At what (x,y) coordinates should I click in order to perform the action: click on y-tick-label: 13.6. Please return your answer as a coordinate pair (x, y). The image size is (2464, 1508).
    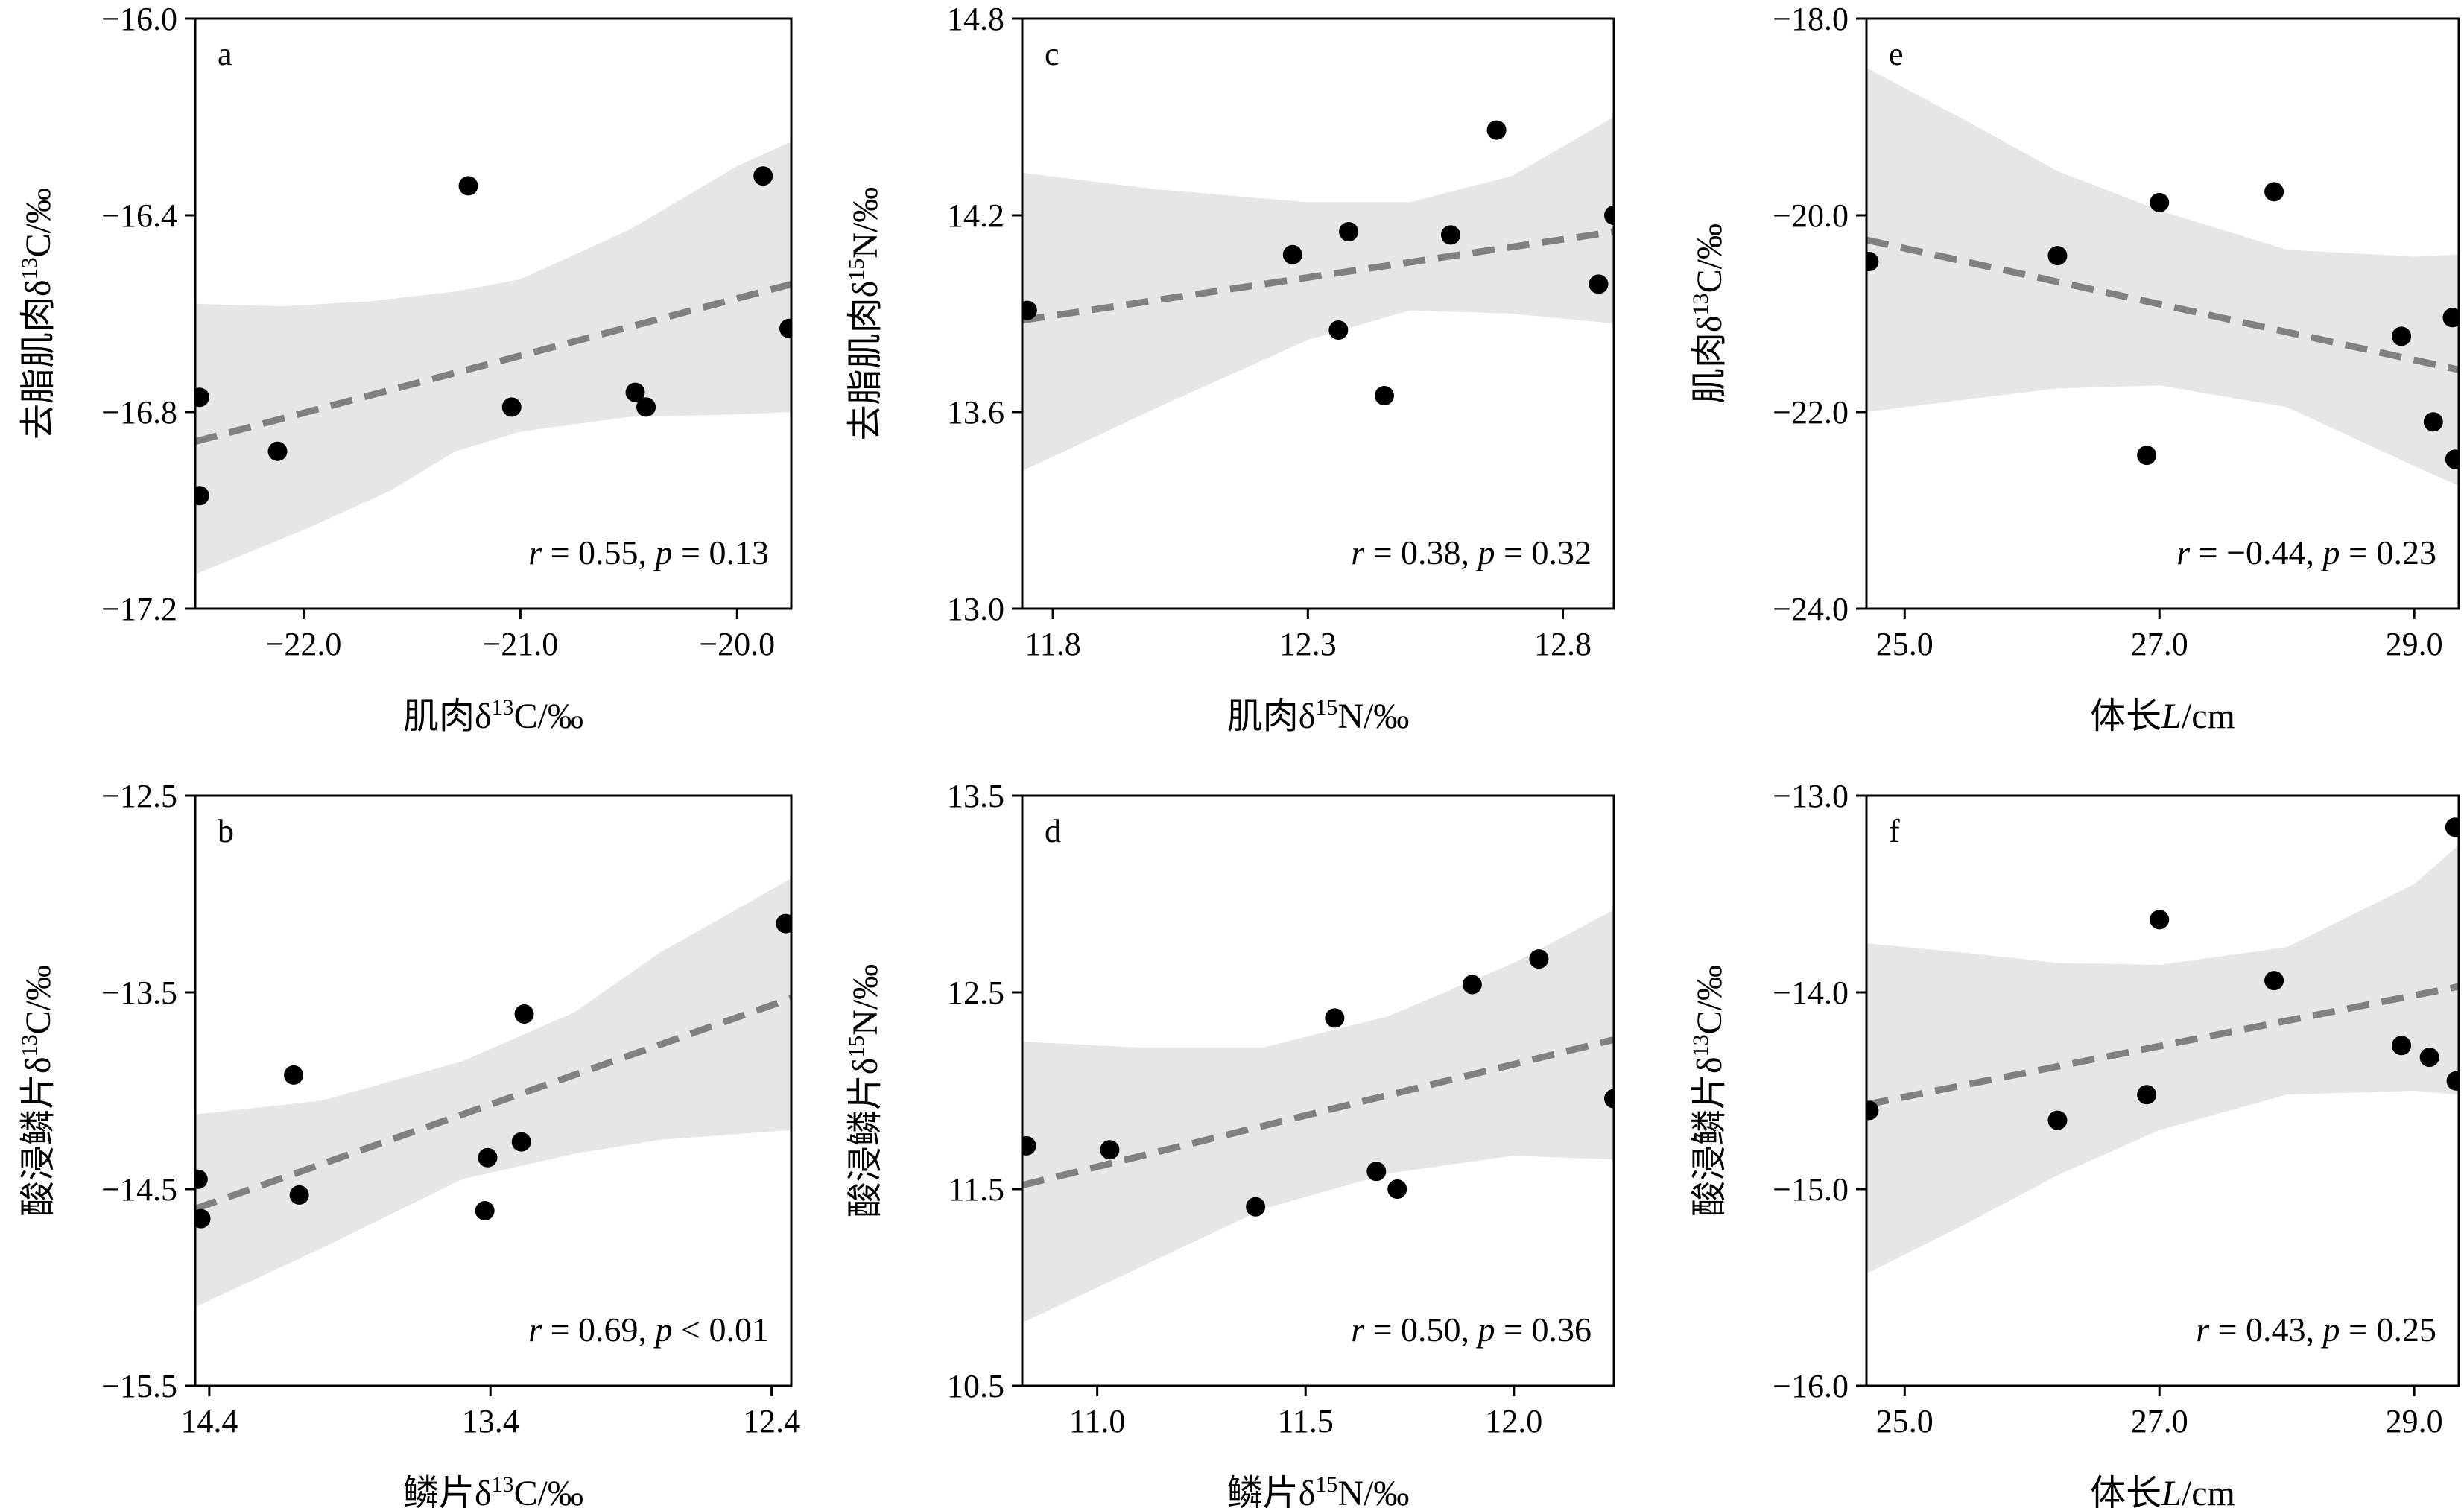
    Looking at the image, I should click on (975, 413).